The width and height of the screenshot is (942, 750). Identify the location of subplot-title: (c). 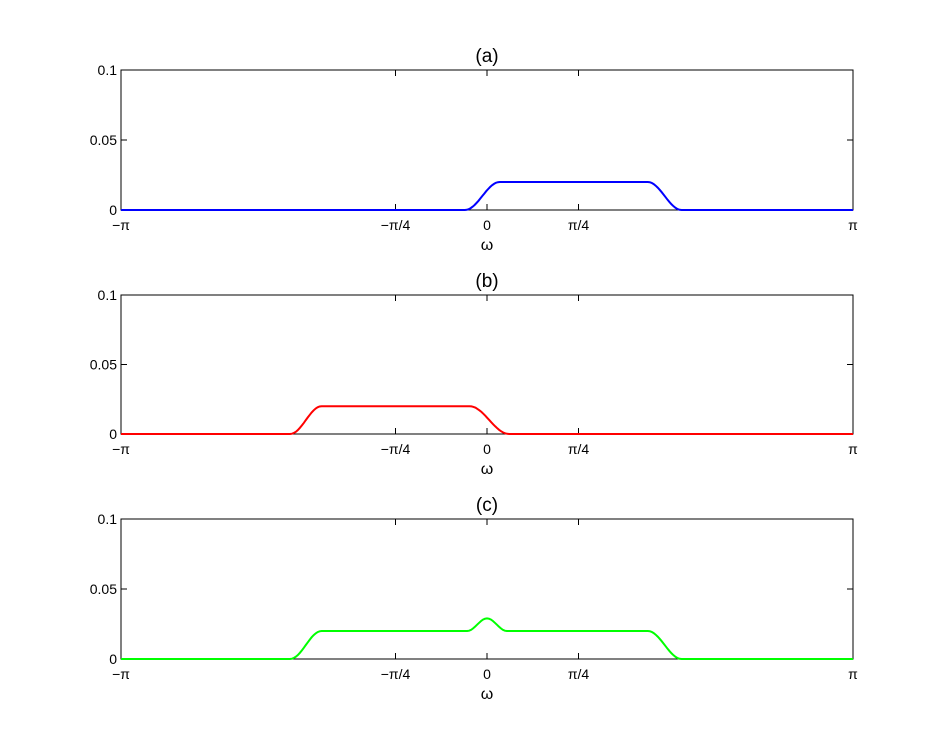
(487, 505).